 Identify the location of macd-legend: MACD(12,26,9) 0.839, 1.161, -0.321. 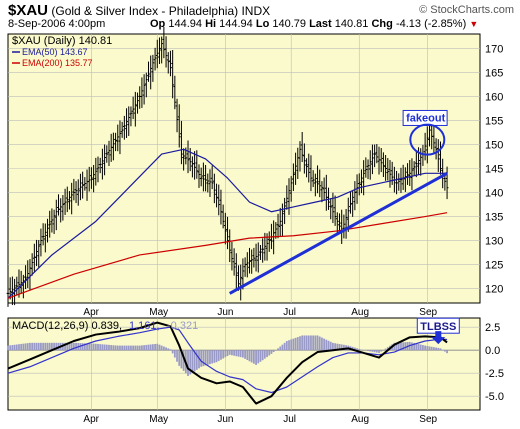
(105, 326).